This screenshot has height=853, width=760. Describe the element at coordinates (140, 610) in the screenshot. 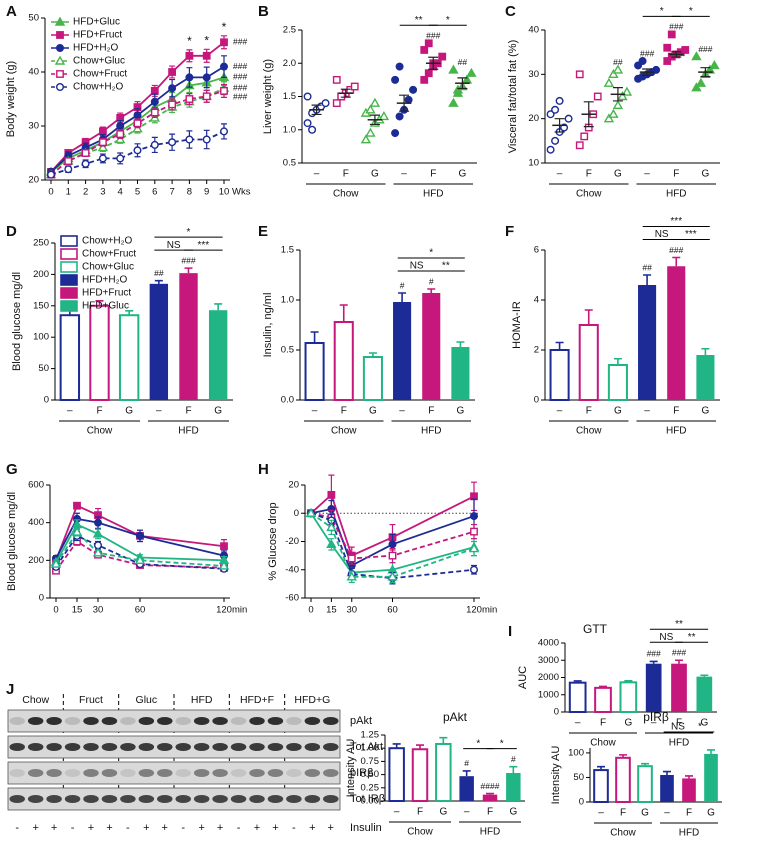

I see `x-tick-label: 60` at that location.